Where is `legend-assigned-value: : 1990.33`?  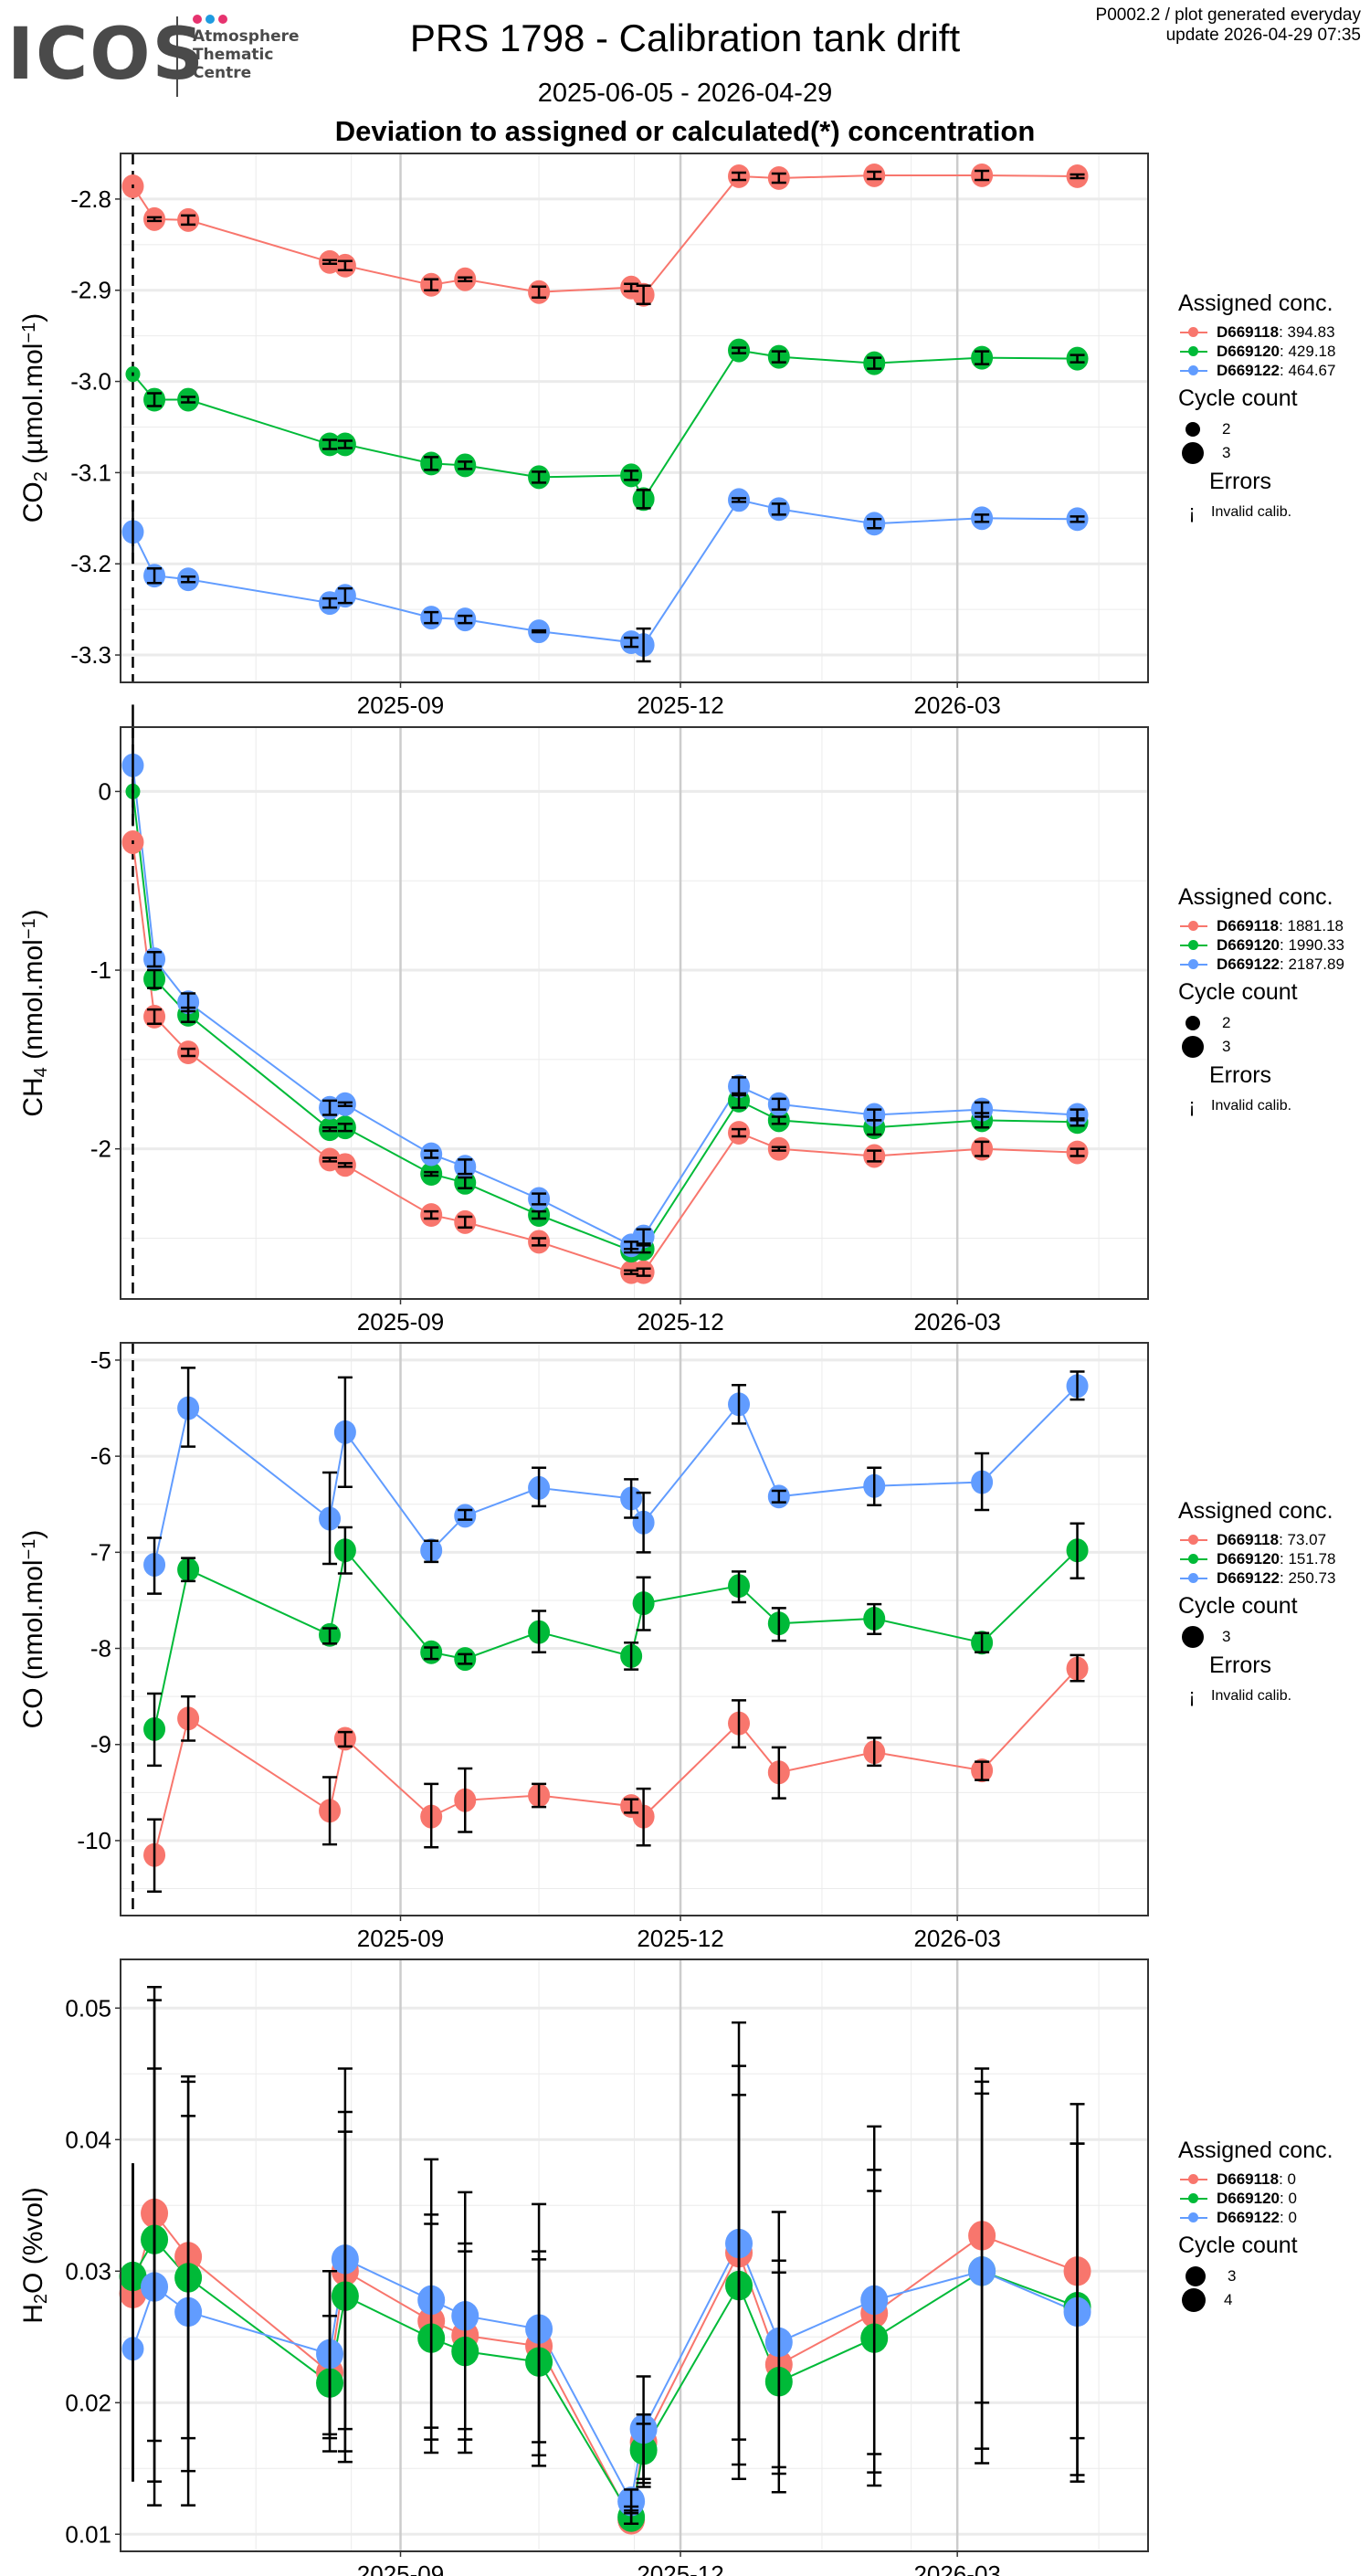
legend-assigned-value: : 1990.33 is located at coordinates (1312, 944).